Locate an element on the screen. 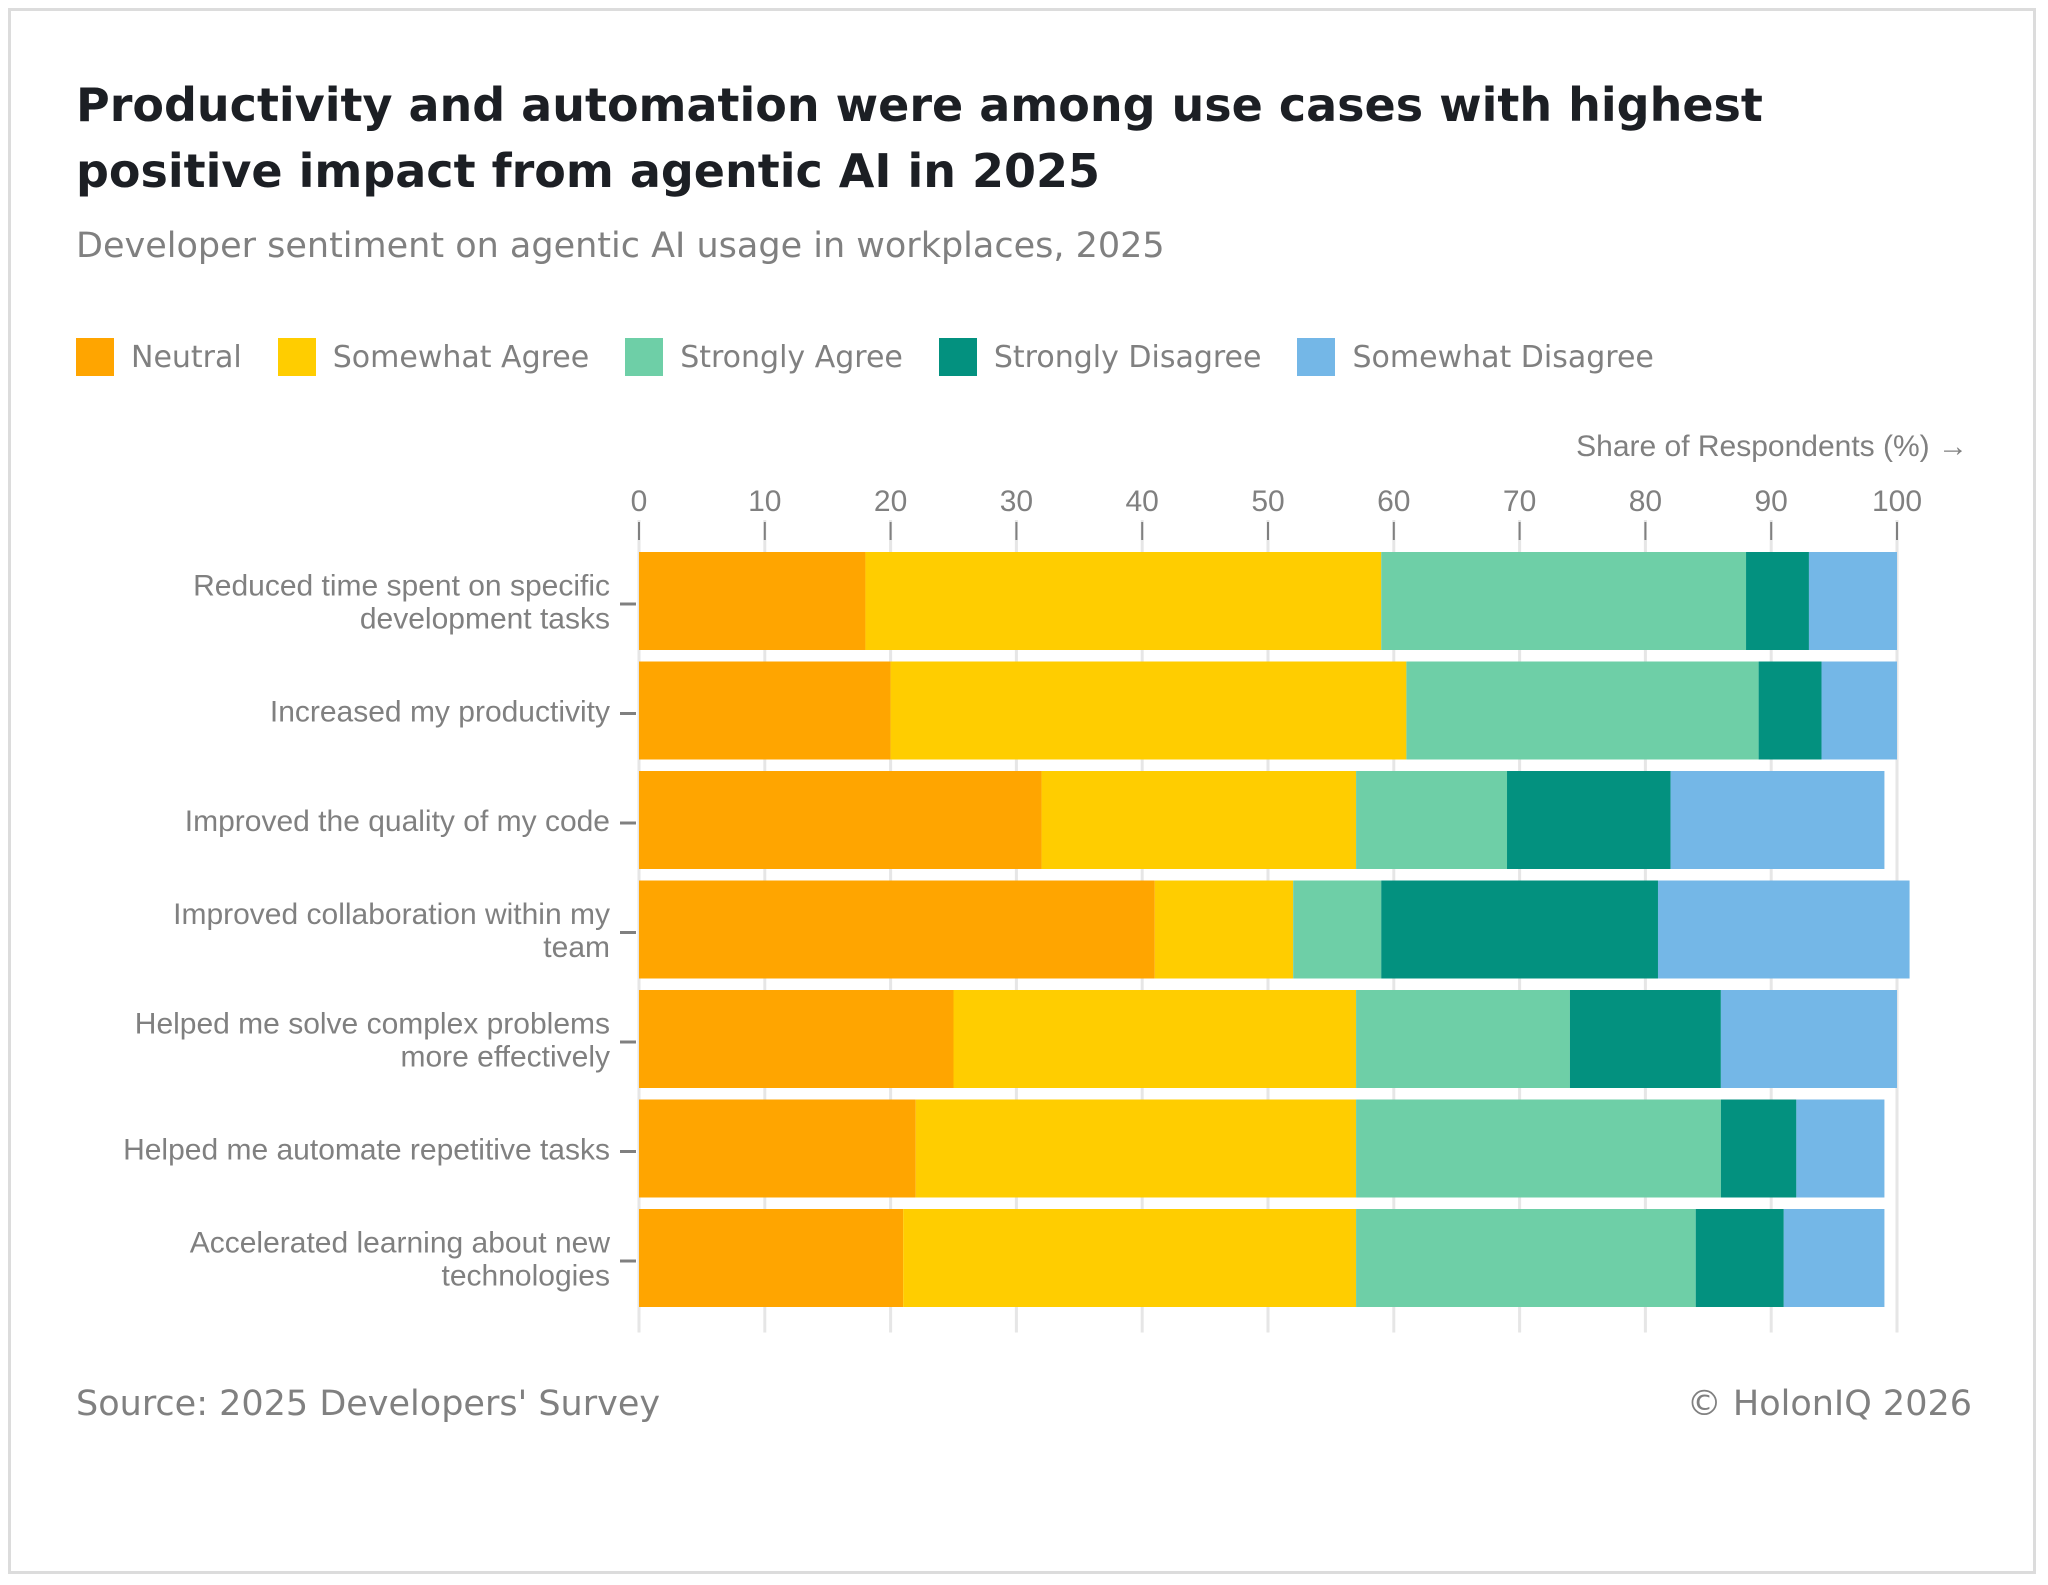 The height and width of the screenshot is (1585, 2048). y-category-label: Reduced time spent on specific is located at coordinates (401, 586).